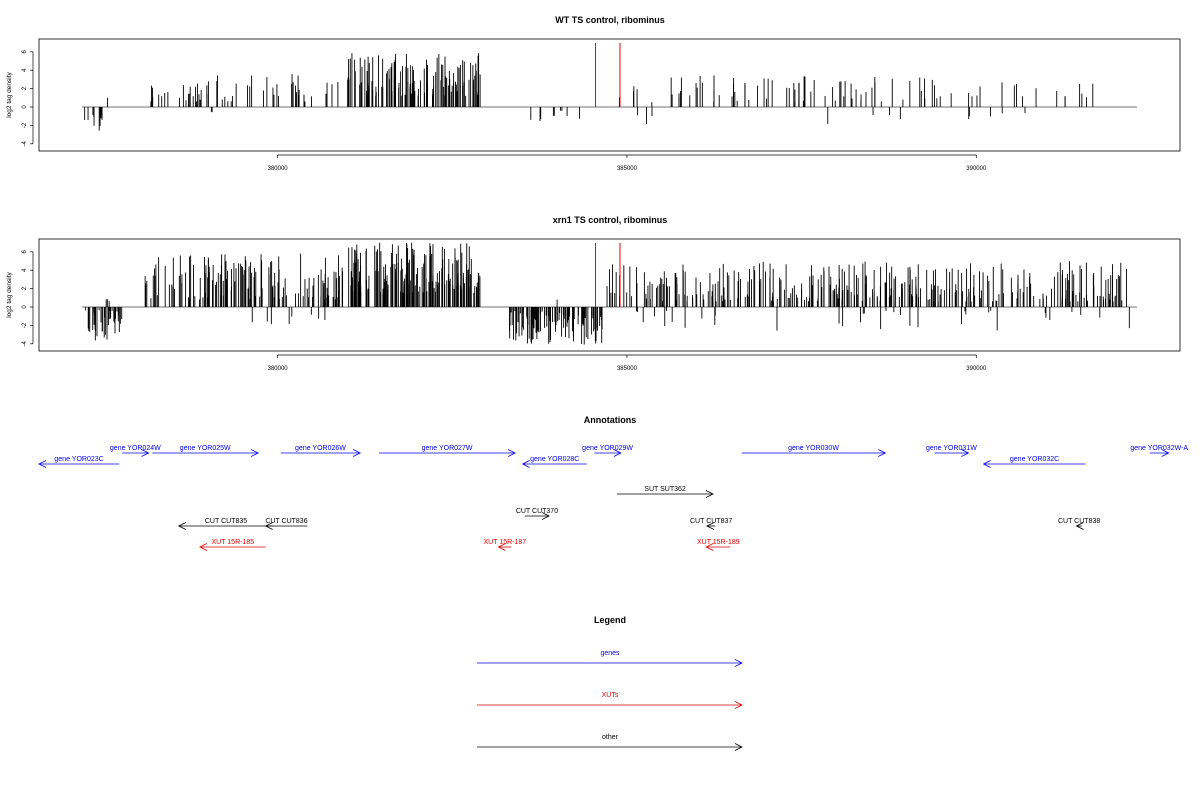  Describe the element at coordinates (505, 542) in the screenshot. I see `annotation-label: XUT 15R-187` at that location.